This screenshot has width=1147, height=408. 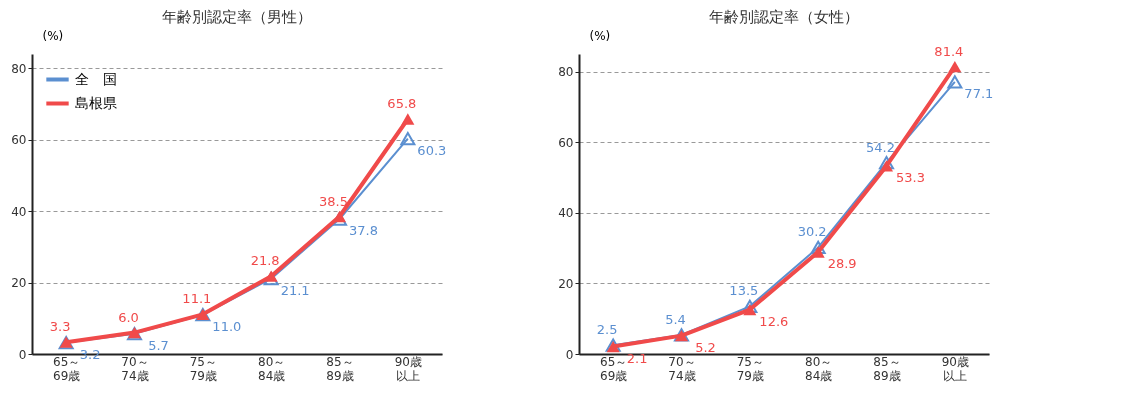 I want to click on legend-label: 全 国, so click(x=96, y=78).